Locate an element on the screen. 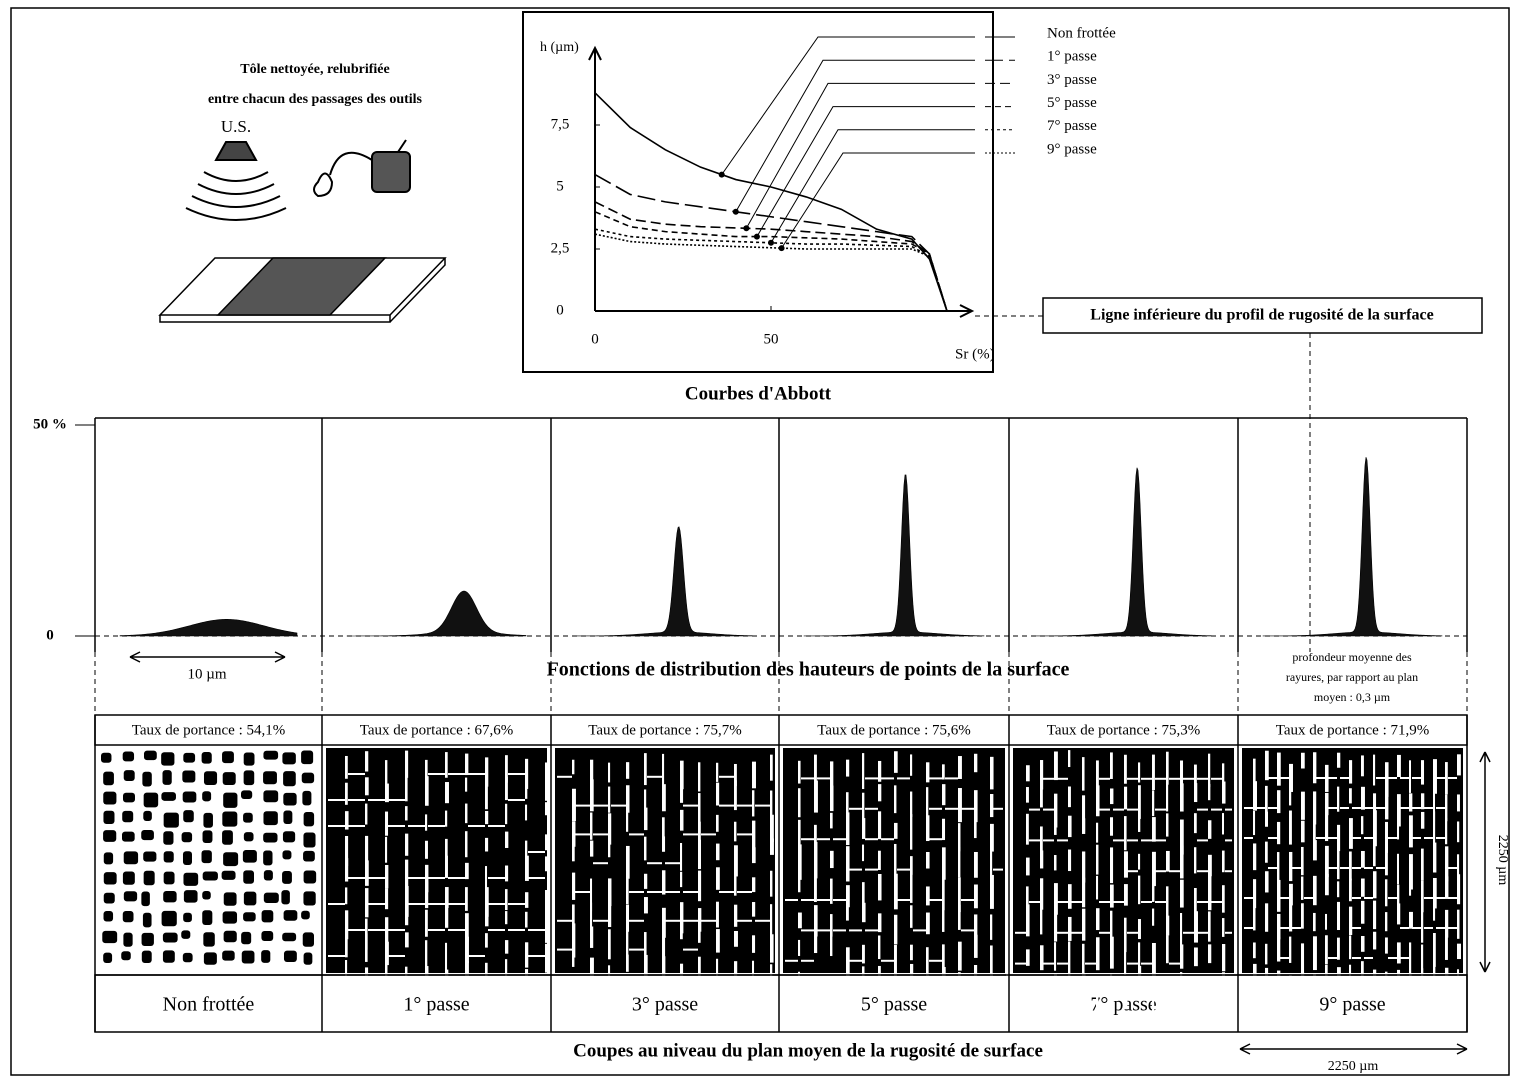  leader is located at coordinates (878, 200).